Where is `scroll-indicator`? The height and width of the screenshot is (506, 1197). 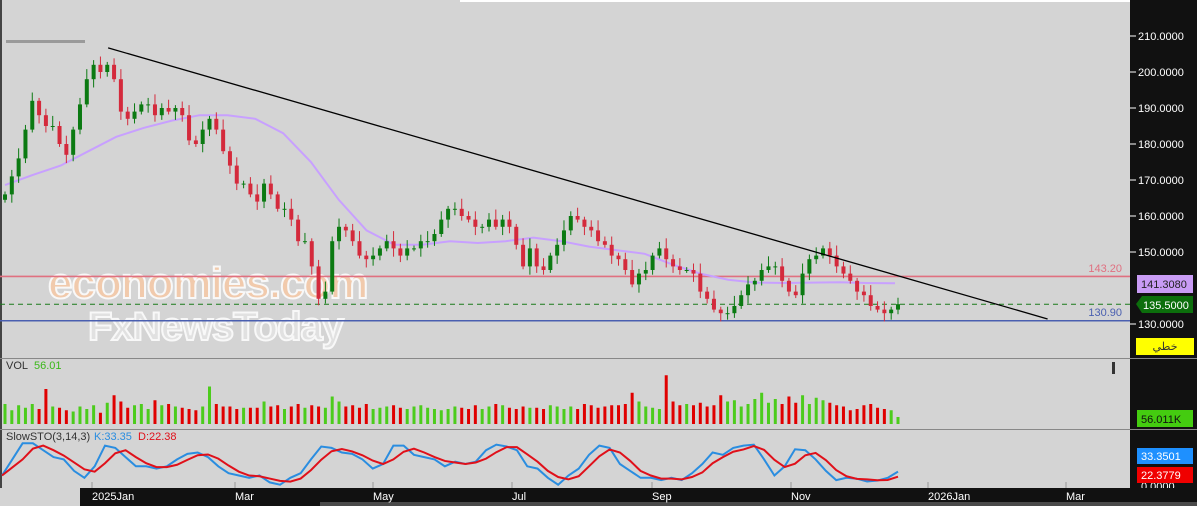
scroll-indicator is located at coordinates (45, 41).